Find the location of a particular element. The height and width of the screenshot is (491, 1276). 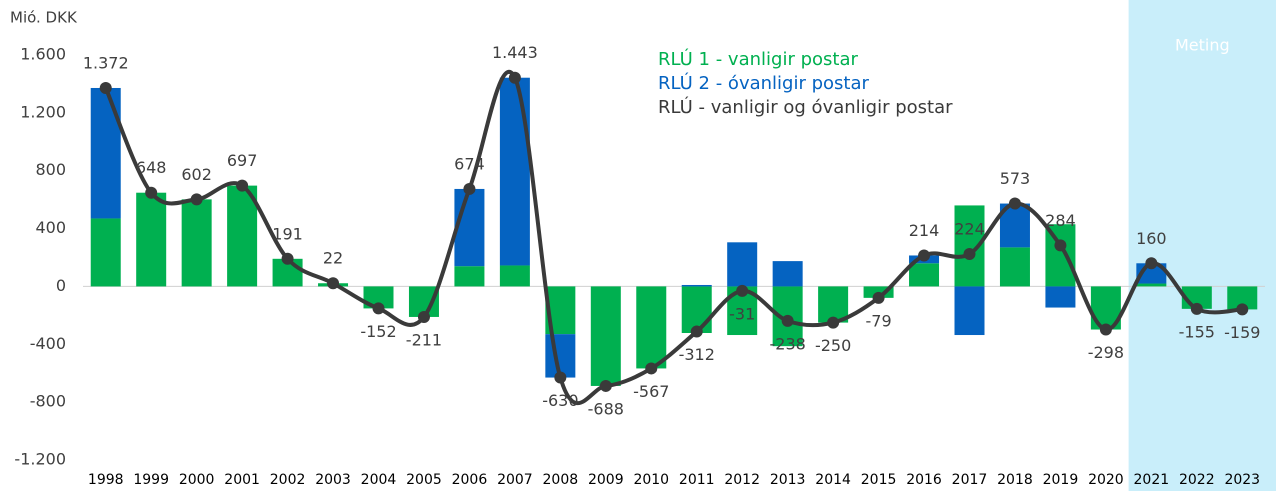

x-tick-label: 2007 is located at coordinates (515, 480).